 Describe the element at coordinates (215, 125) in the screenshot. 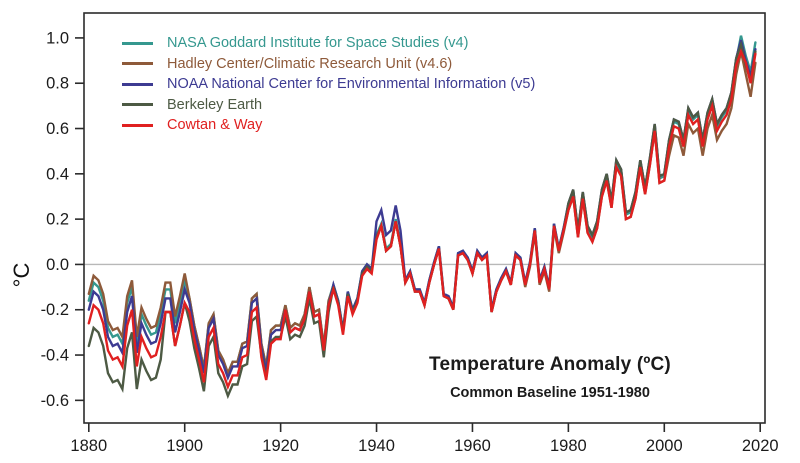

I see `legend-label-cowtan: Cowtan & Way` at that location.